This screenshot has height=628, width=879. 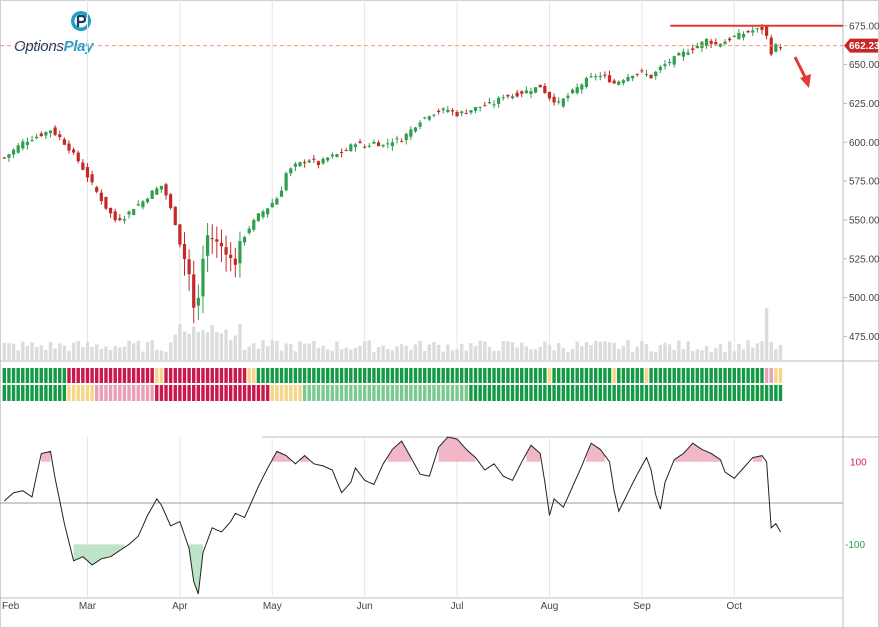 What do you see at coordinates (365, 606) in the screenshot?
I see `x-tick-label: Jun` at bounding box center [365, 606].